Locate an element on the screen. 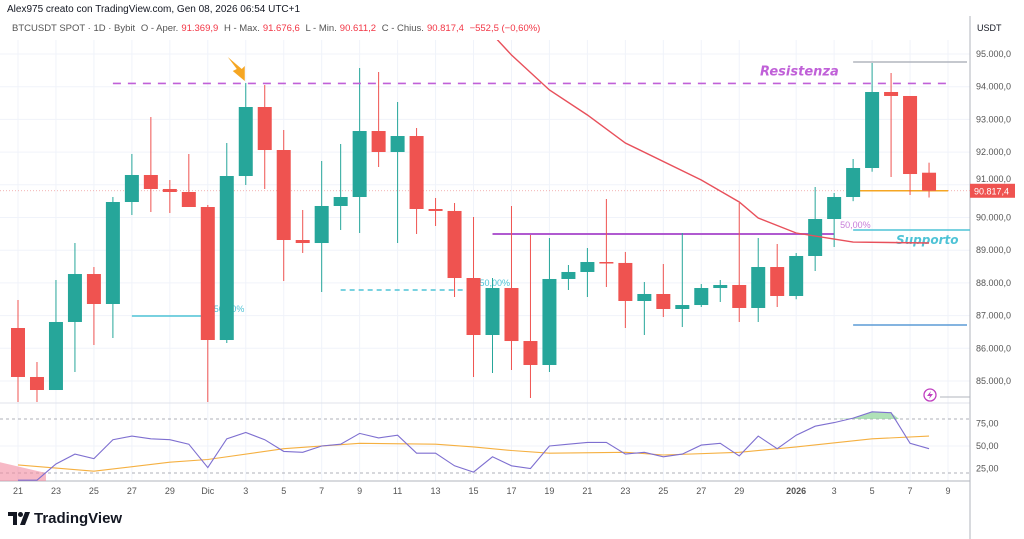 This screenshot has width=1024, height=539. last-price-label: 90.817,4 is located at coordinates (991, 191).